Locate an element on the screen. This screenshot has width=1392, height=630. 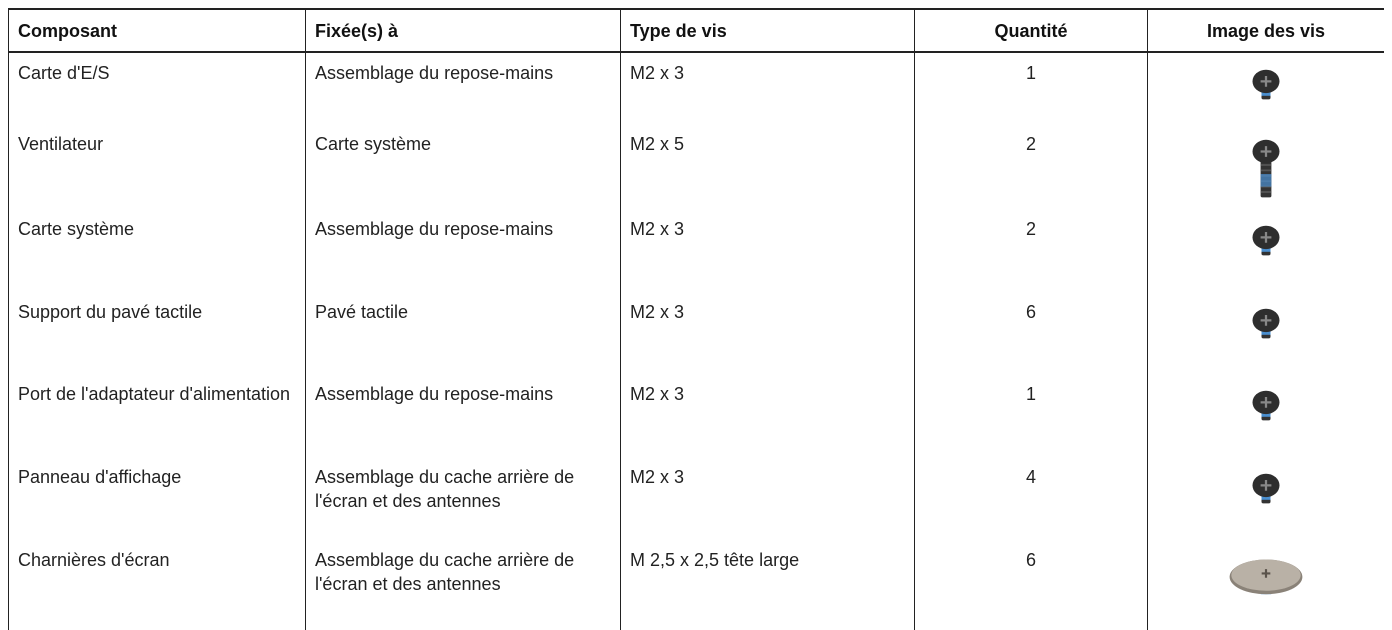
header-cell: Image des vis is located at coordinates (1265, 30).